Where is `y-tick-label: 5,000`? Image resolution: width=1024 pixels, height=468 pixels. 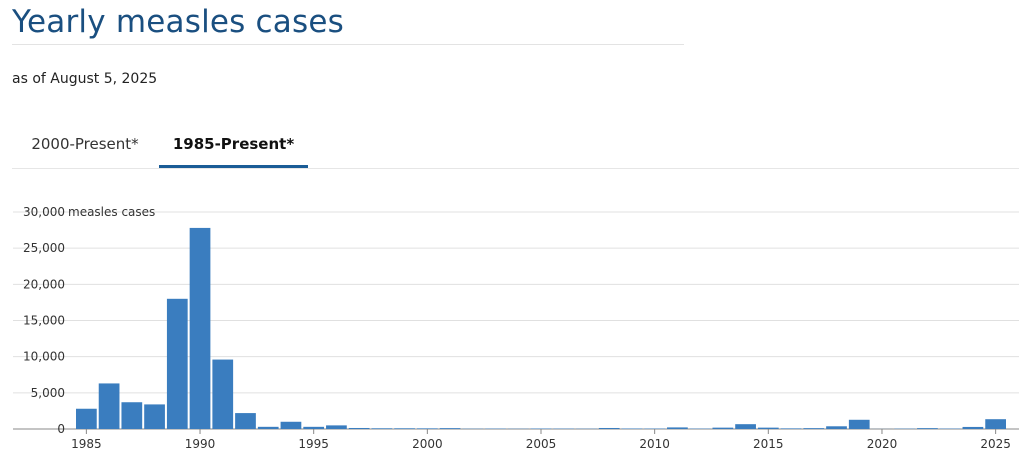 y-tick-label: 5,000 is located at coordinates (48, 393).